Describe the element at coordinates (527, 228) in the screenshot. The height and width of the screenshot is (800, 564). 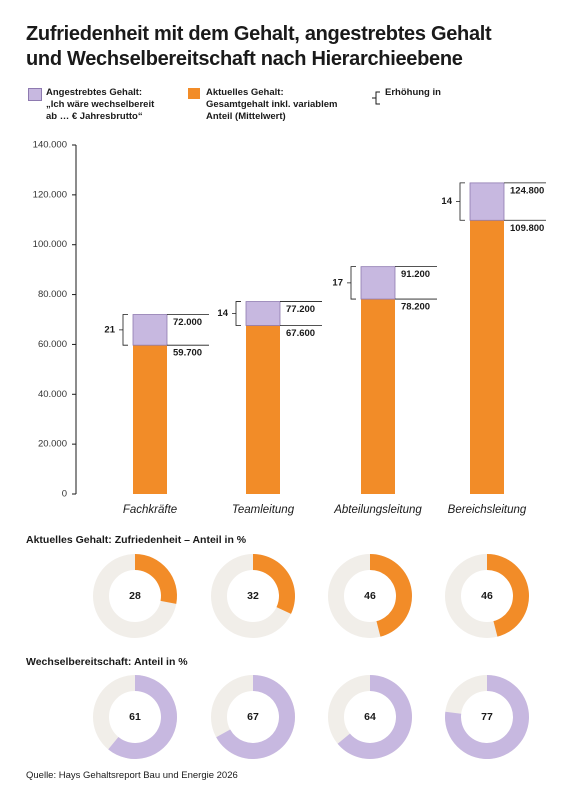
I see `value-label: 109.800` at that location.